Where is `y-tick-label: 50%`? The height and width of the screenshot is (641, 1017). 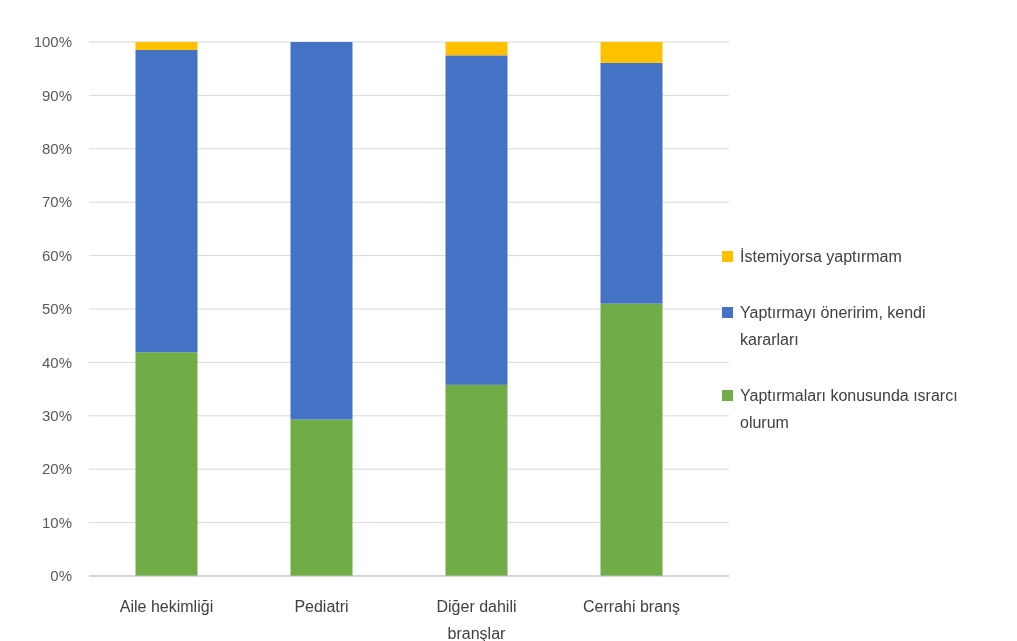 y-tick-label: 50% is located at coordinates (56, 309).